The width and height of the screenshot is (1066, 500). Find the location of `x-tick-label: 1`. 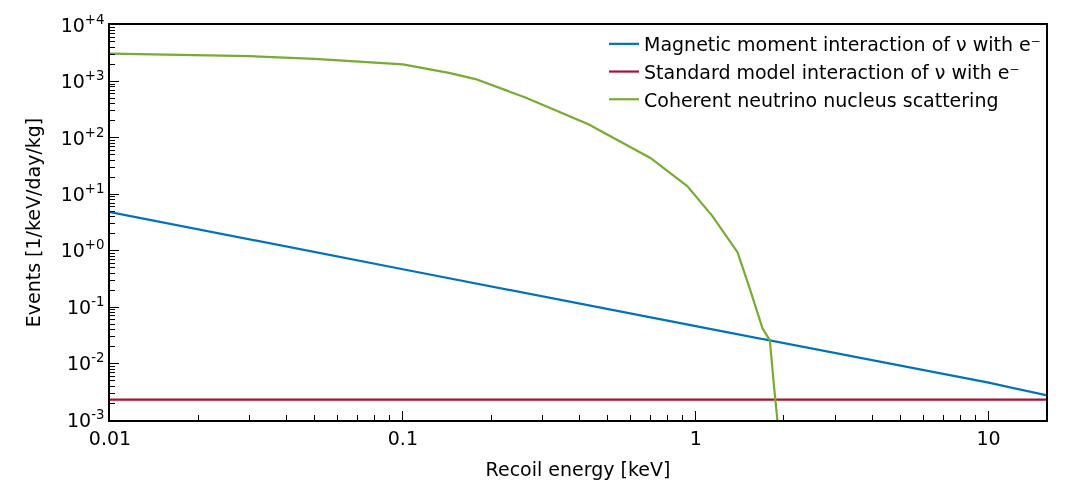

x-tick-label: 1 is located at coordinates (695, 437).